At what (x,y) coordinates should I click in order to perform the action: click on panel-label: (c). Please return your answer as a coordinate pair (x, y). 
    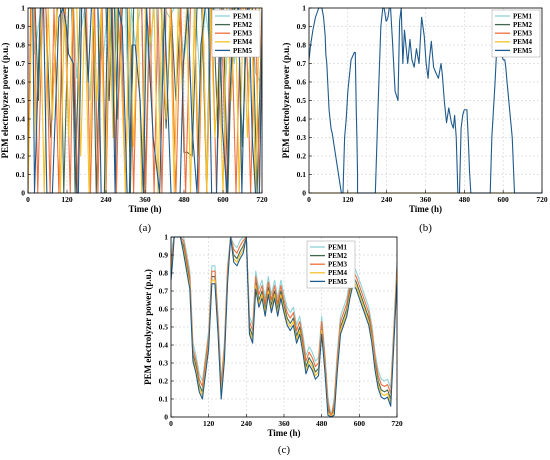
    Looking at the image, I should click on (284, 450).